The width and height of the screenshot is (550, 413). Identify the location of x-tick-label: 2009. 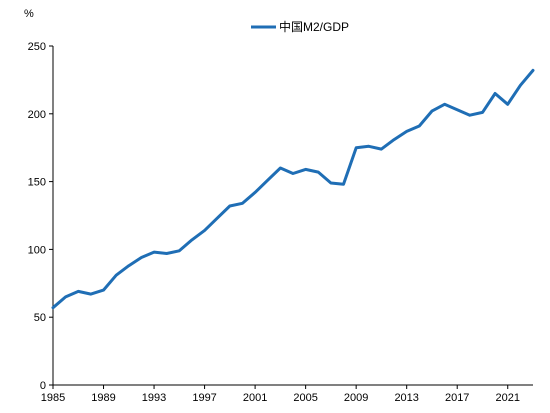
(356, 398).